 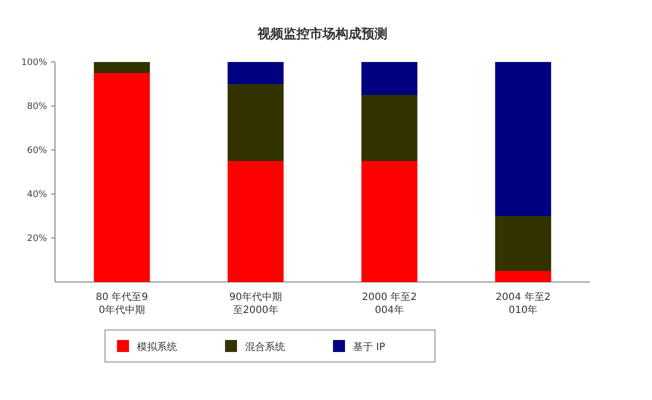 What do you see at coordinates (322, 34) in the screenshot?
I see `chart-title: 视频监控市场构成预测` at bounding box center [322, 34].